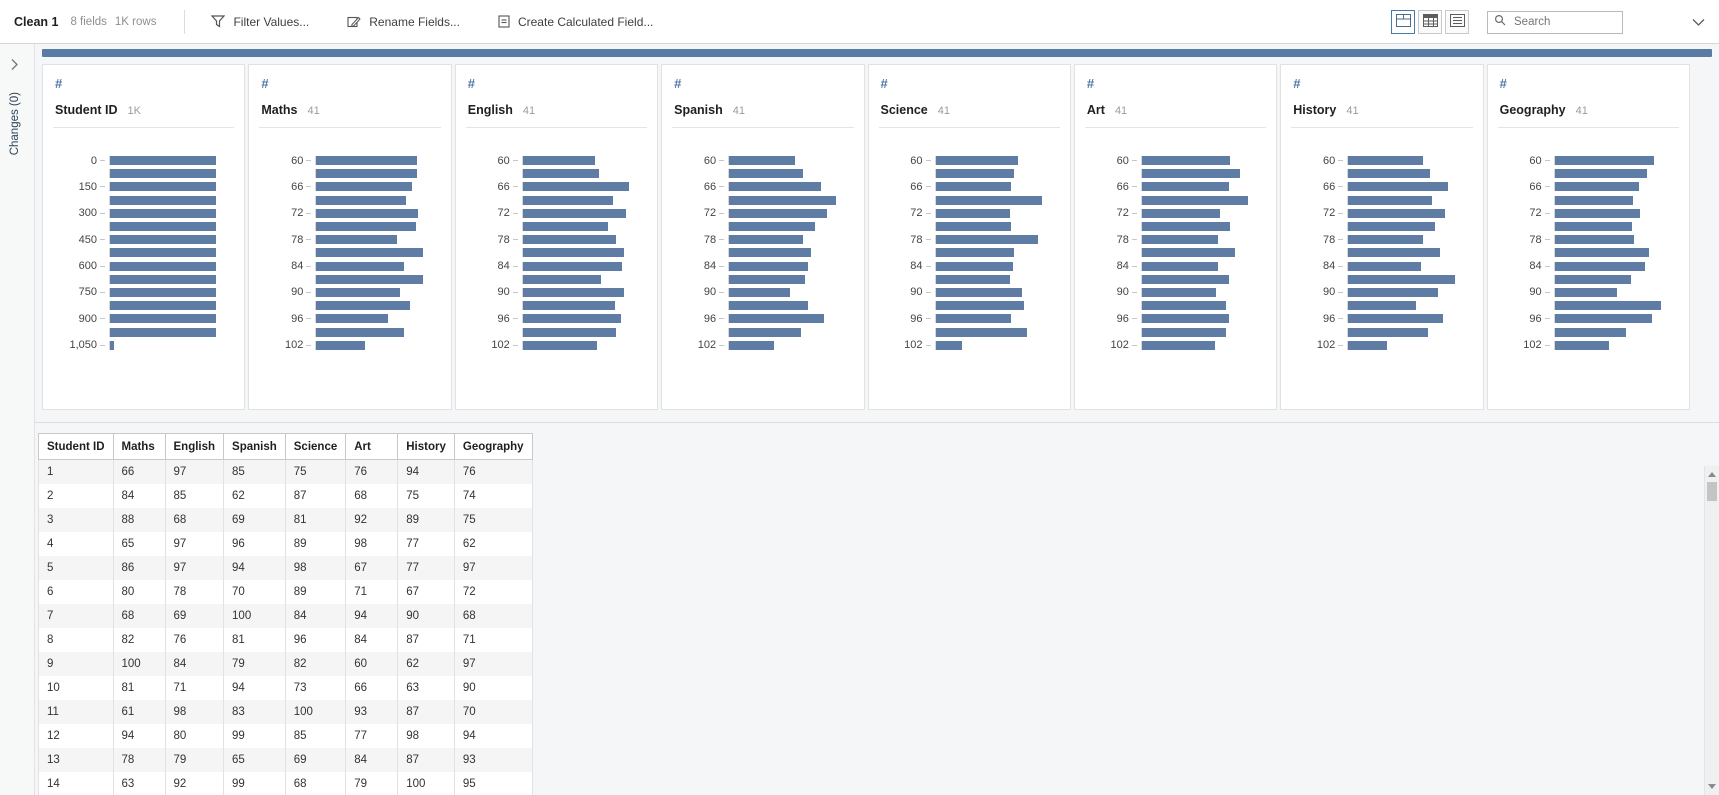  What do you see at coordinates (372, 519) in the screenshot?
I see `grid-cell: 92` at bounding box center [372, 519].